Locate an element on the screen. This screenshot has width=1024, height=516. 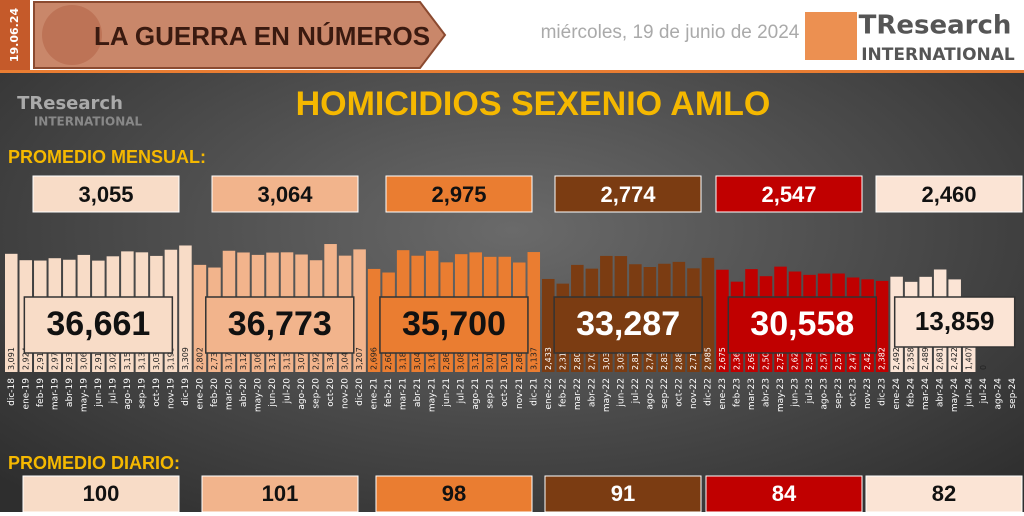
bar-value-label: 3,036 is located at coordinates (606, 358).